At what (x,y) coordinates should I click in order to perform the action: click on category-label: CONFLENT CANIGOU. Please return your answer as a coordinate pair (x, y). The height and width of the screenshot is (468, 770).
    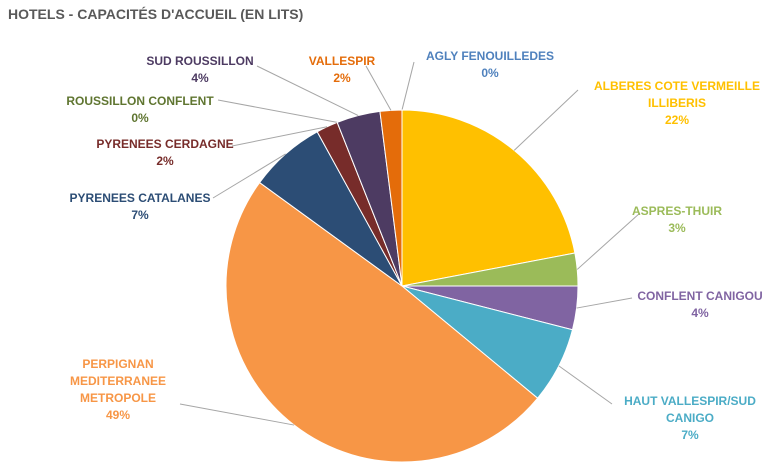
    Looking at the image, I should click on (700, 296).